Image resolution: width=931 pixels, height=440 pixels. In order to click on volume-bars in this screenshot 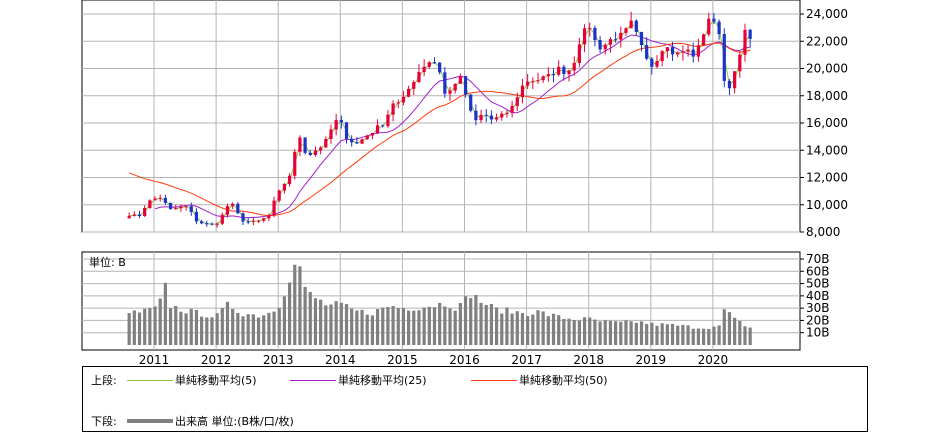, I will do `click(439, 304)`.